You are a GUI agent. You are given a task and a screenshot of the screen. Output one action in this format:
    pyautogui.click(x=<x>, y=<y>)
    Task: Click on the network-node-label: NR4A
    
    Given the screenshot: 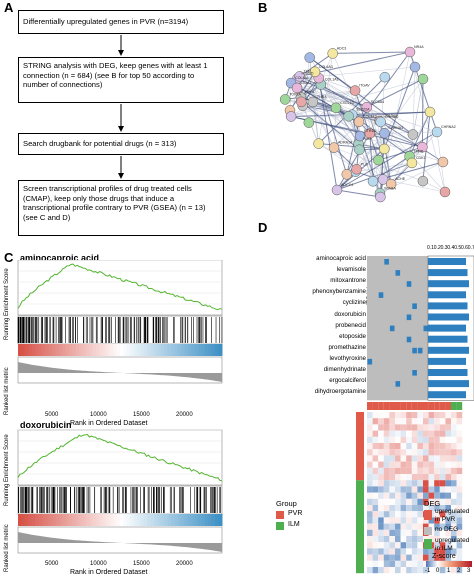 What is the action you would take?
    pyautogui.click(x=419, y=47)
    